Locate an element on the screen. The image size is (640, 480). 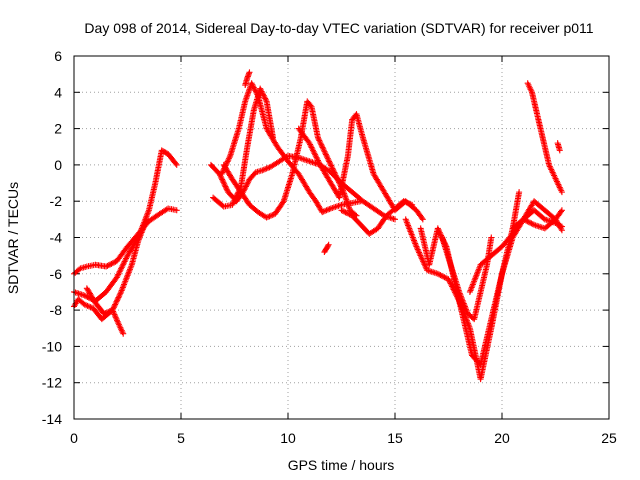
y-tick-label: -10 is located at coordinates (52, 346).